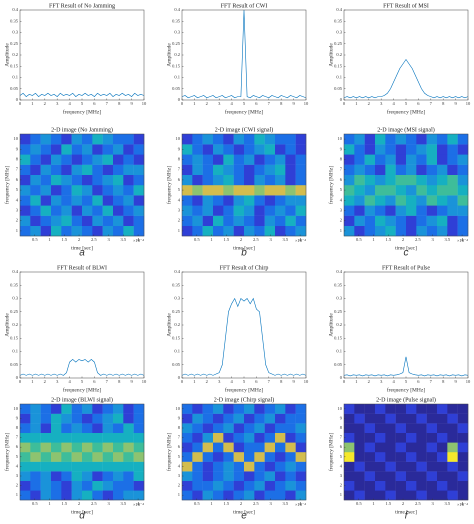 The height and width of the screenshot is (524, 474). I want to click on x-tick-label: 2, so click(241, 503).